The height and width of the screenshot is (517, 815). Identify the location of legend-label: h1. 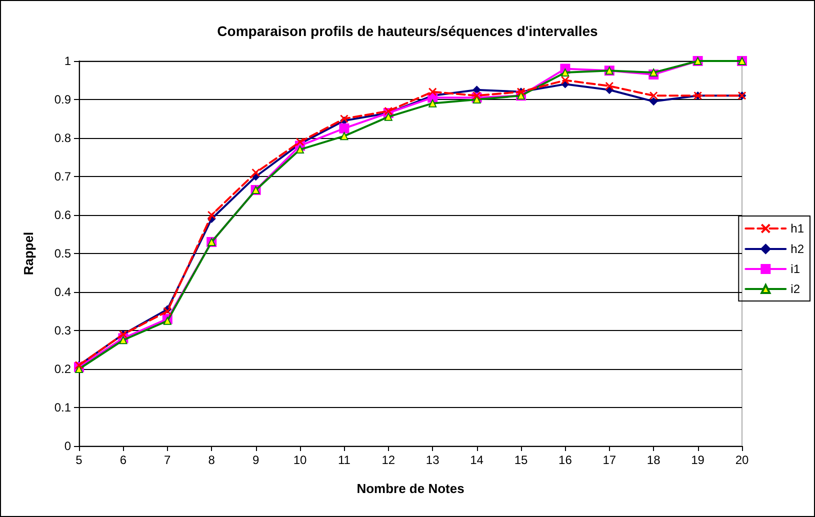
(797, 229).